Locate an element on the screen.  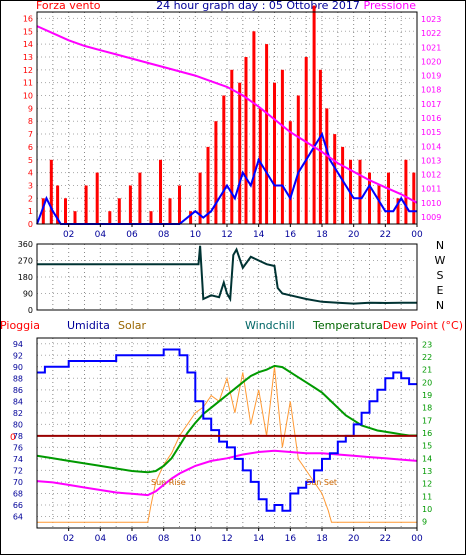
solar-label: Solar is located at coordinates (132, 325).